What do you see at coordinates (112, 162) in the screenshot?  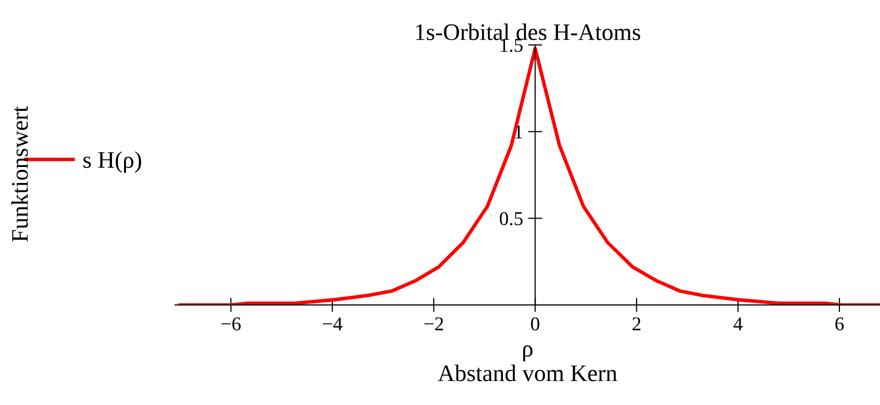 I see `legend-label: s H(ρ)` at bounding box center [112, 162].